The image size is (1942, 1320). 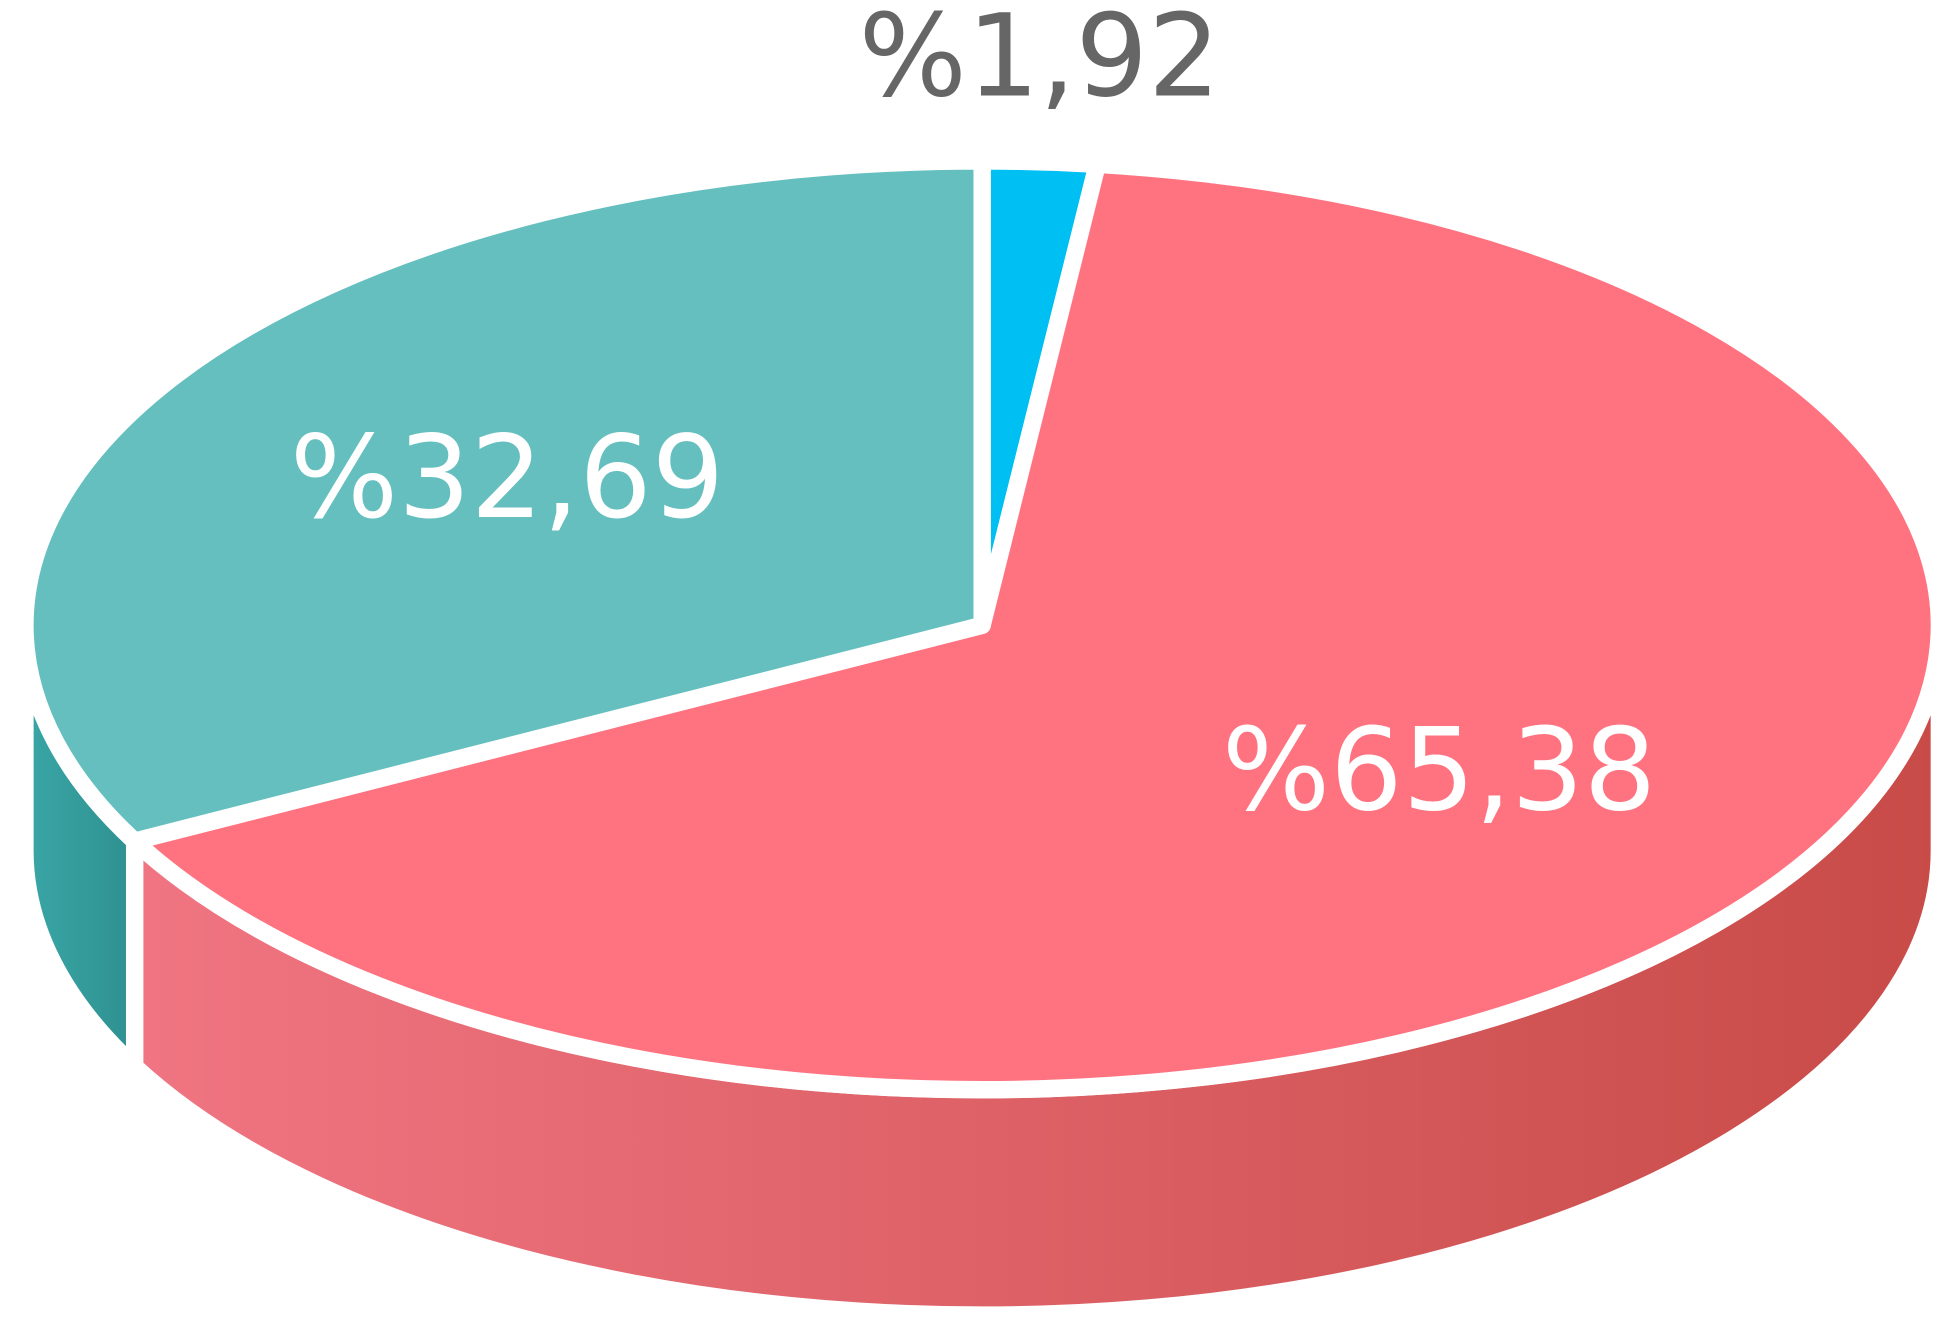 What do you see at coordinates (507, 477) in the screenshot?
I see `data-label: %32,69` at bounding box center [507, 477].